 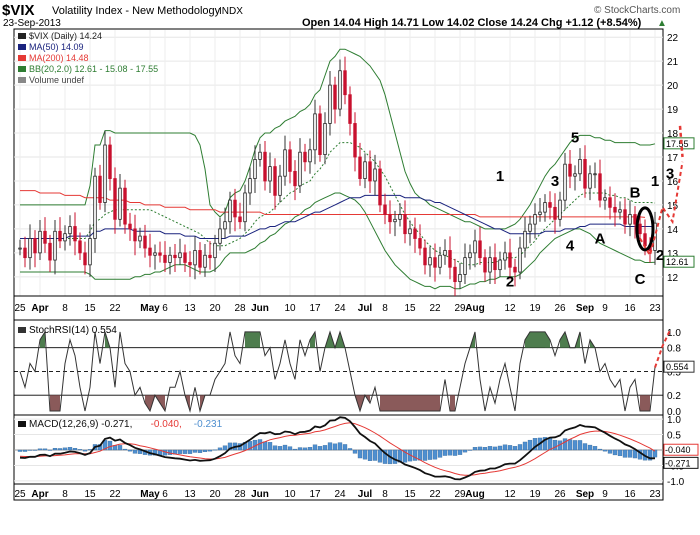 I want to click on price-x-tick-label: 15, so click(x=90, y=308).